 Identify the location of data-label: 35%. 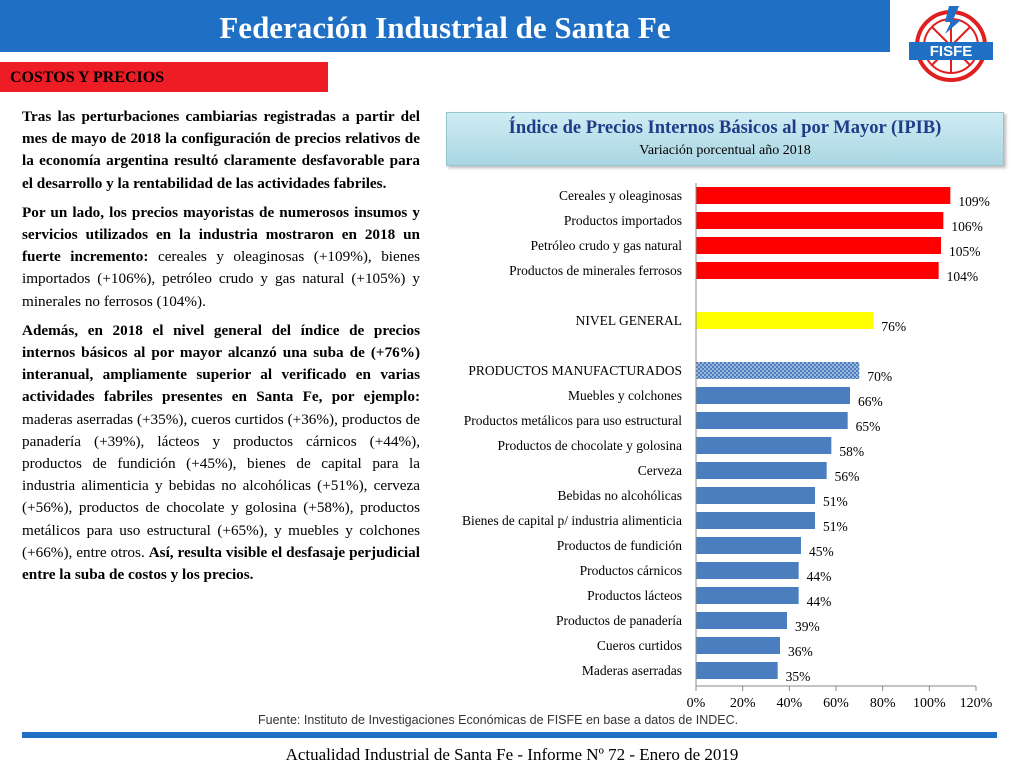
(798, 676).